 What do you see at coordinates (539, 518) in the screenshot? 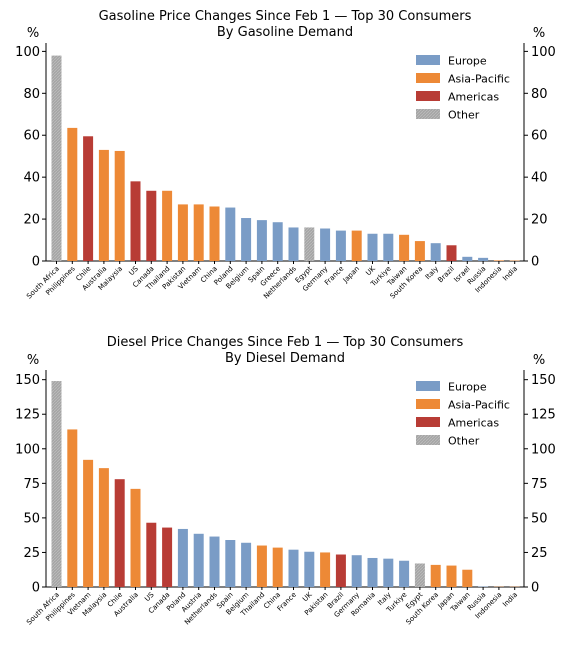
I see `y-tick-label-right: 50` at bounding box center [539, 518].